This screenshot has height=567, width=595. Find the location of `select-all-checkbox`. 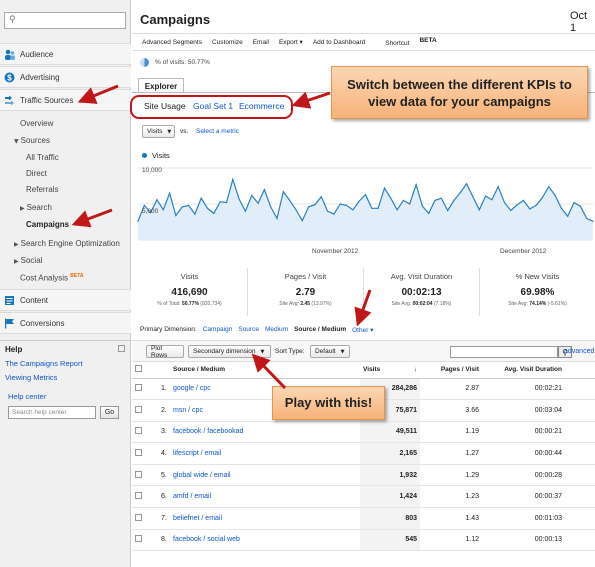

select-all-checkbox is located at coordinates (145, 370).